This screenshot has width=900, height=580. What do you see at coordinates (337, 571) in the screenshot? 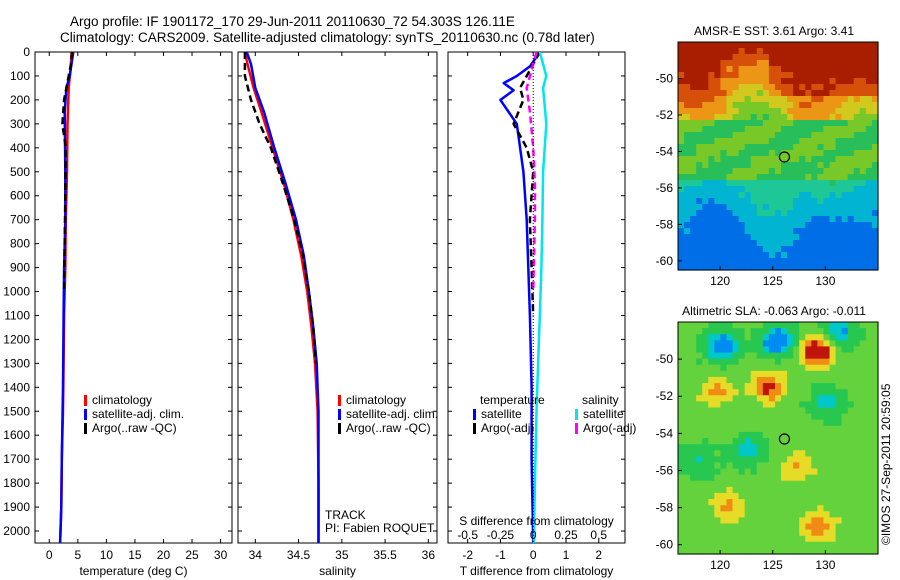
I see `x-axis-label: salinity` at bounding box center [337, 571].